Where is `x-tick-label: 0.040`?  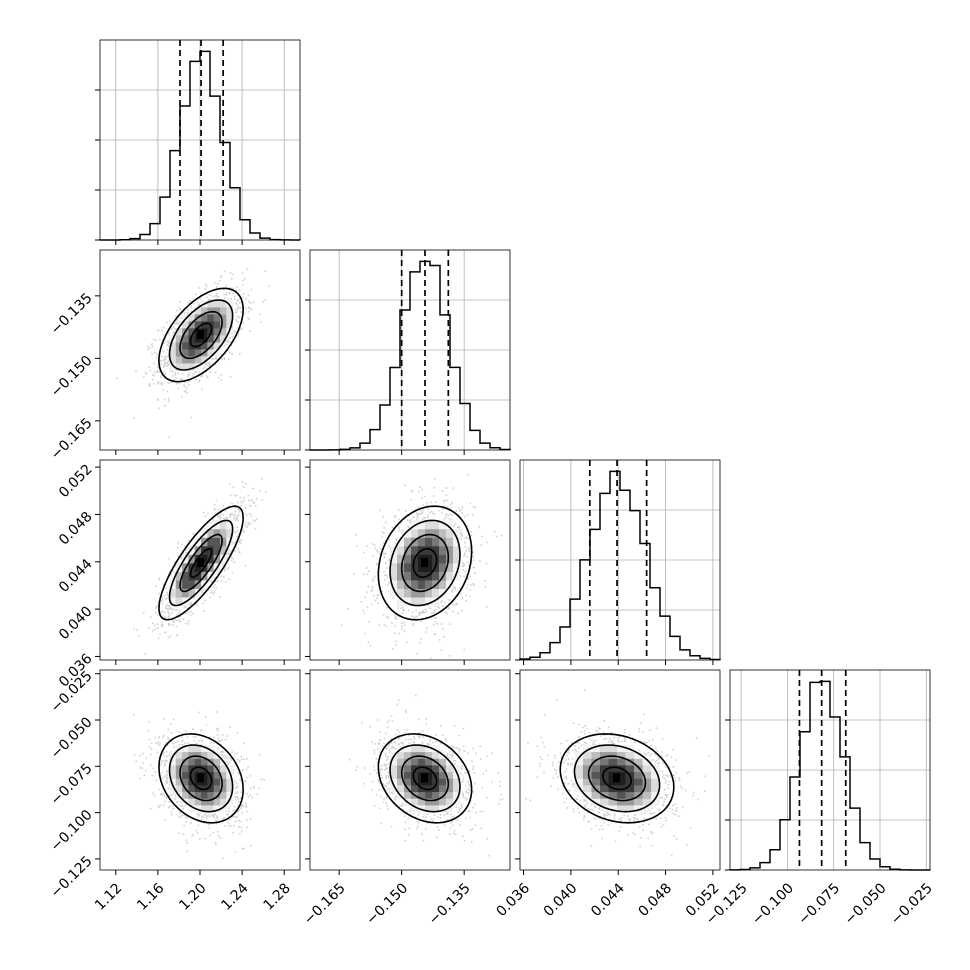 x-tick-label: 0.040 is located at coordinates (561, 900).